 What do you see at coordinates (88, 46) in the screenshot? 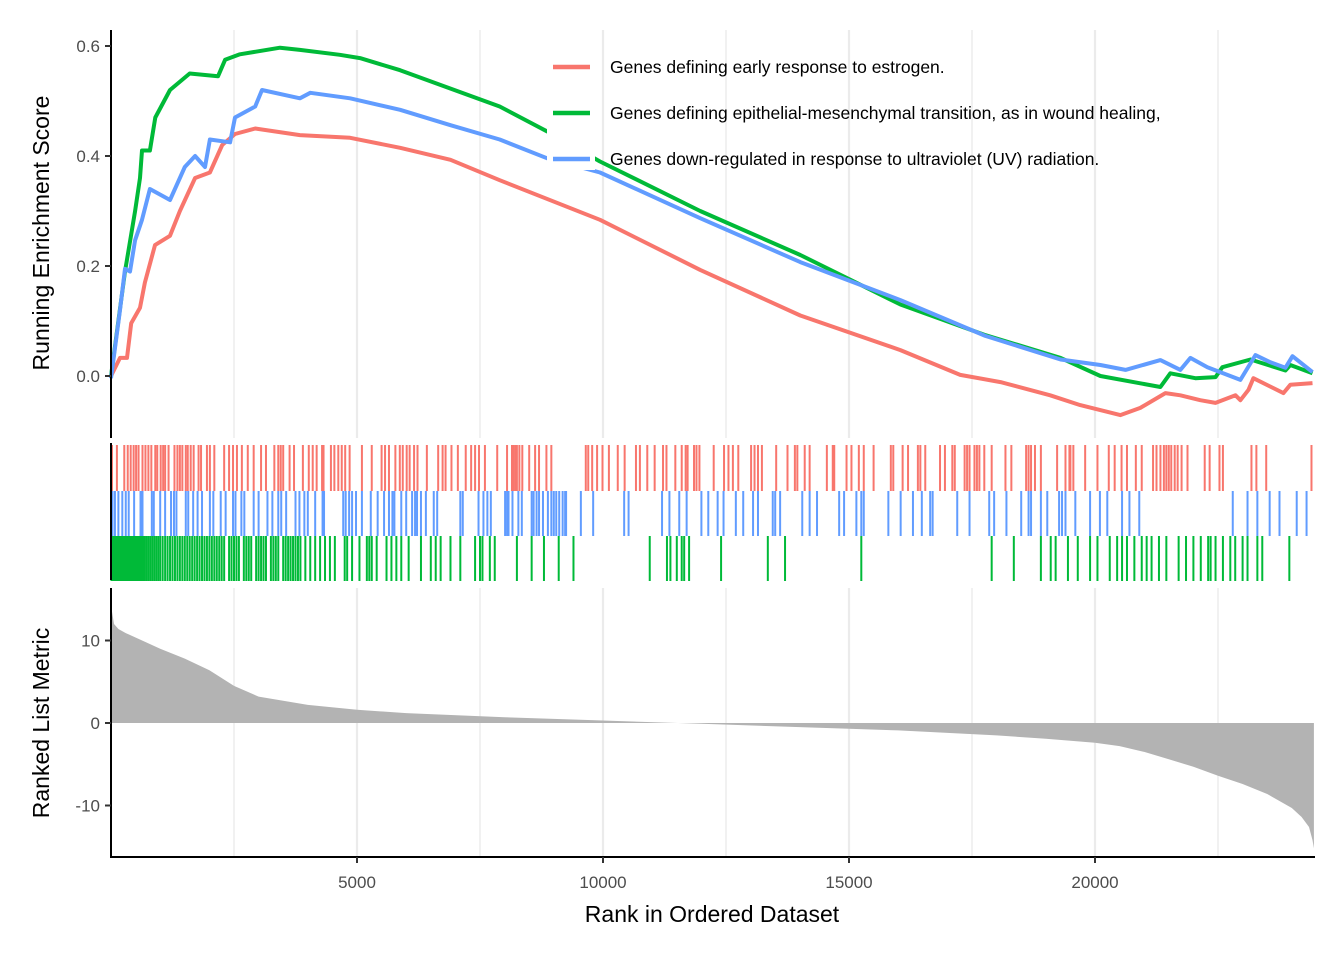
I see `top-y-tick-label: 0.6` at bounding box center [88, 46].